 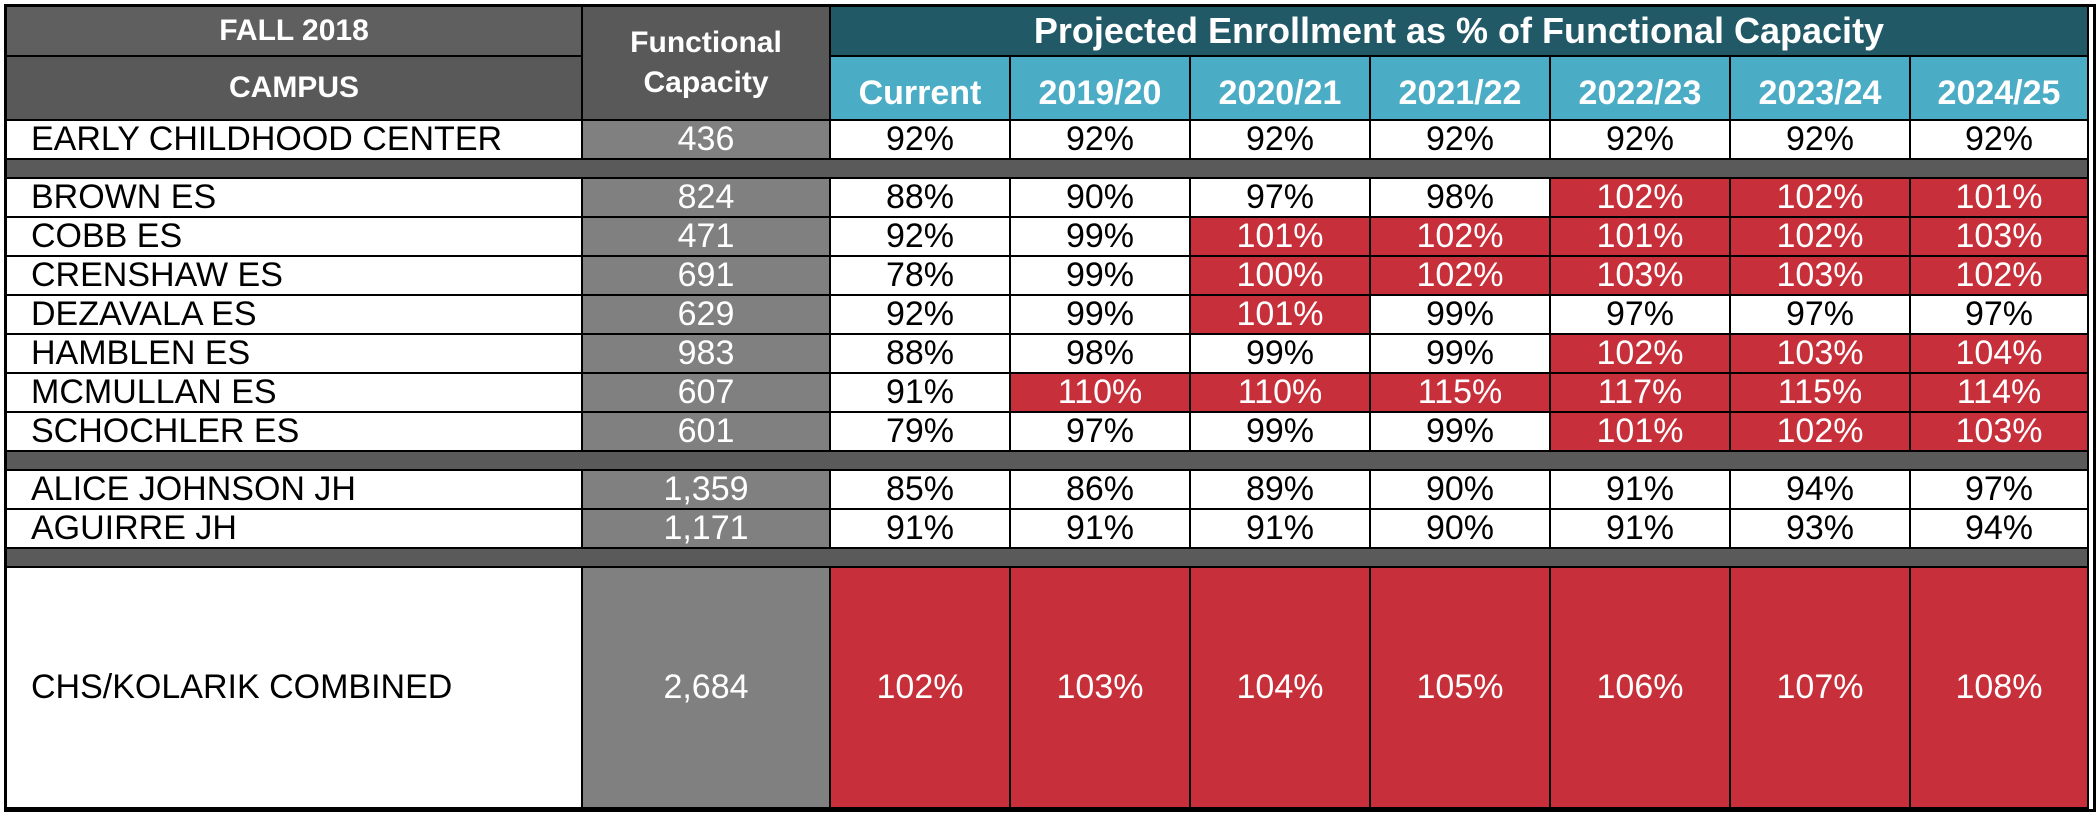 What do you see at coordinates (921, 89) in the screenshot?
I see `year-column-header: Current` at bounding box center [921, 89].